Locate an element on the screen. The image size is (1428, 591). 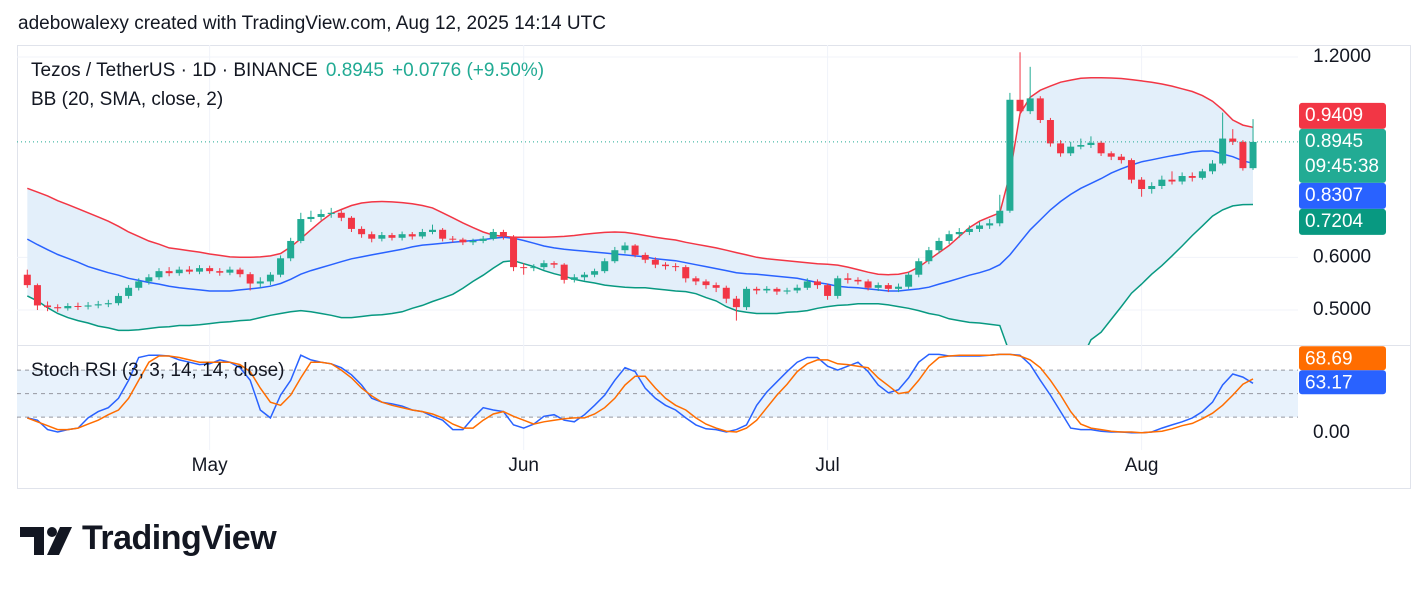
last-price: 0.8945 is located at coordinates (354, 70).